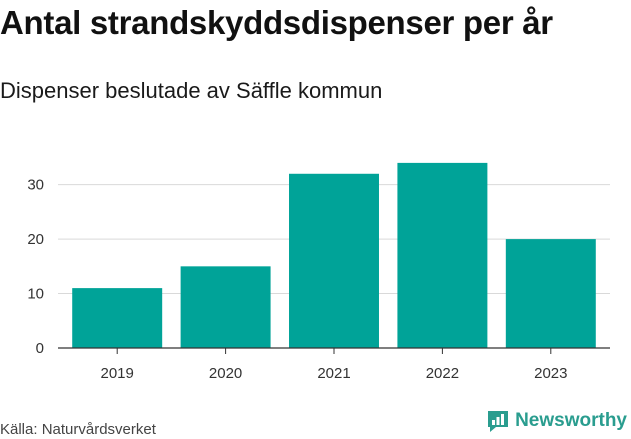 Image resolution: width=631 pixels, height=439 pixels. Describe the element at coordinates (35, 239) in the screenshot. I see `y-tick-label: 20` at that location.